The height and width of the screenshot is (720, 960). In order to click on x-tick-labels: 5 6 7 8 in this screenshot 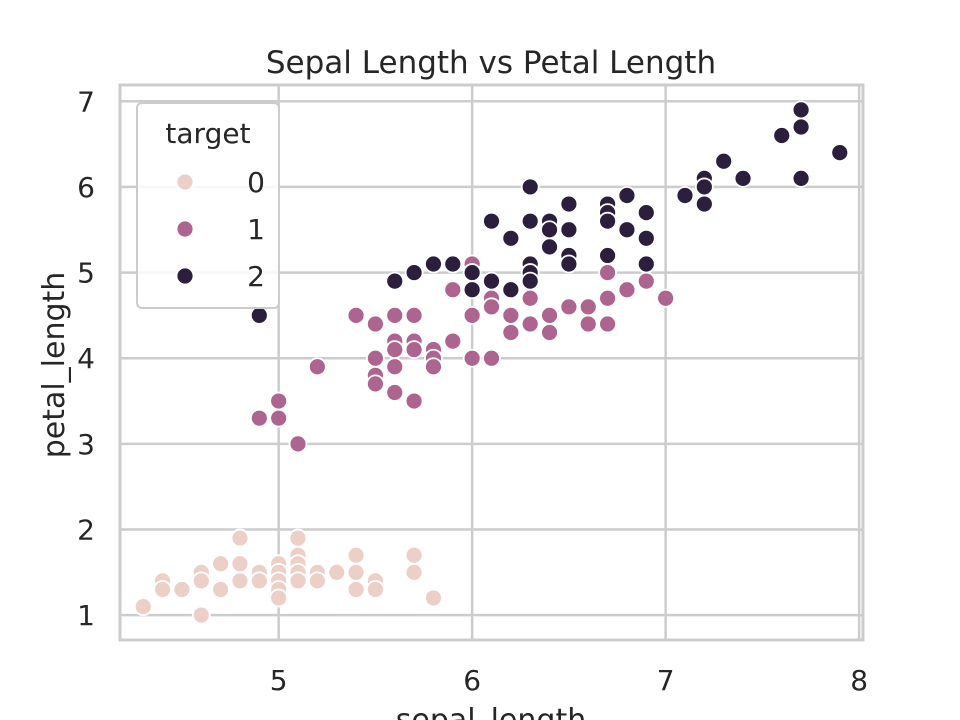, I will do `click(569, 680)`.